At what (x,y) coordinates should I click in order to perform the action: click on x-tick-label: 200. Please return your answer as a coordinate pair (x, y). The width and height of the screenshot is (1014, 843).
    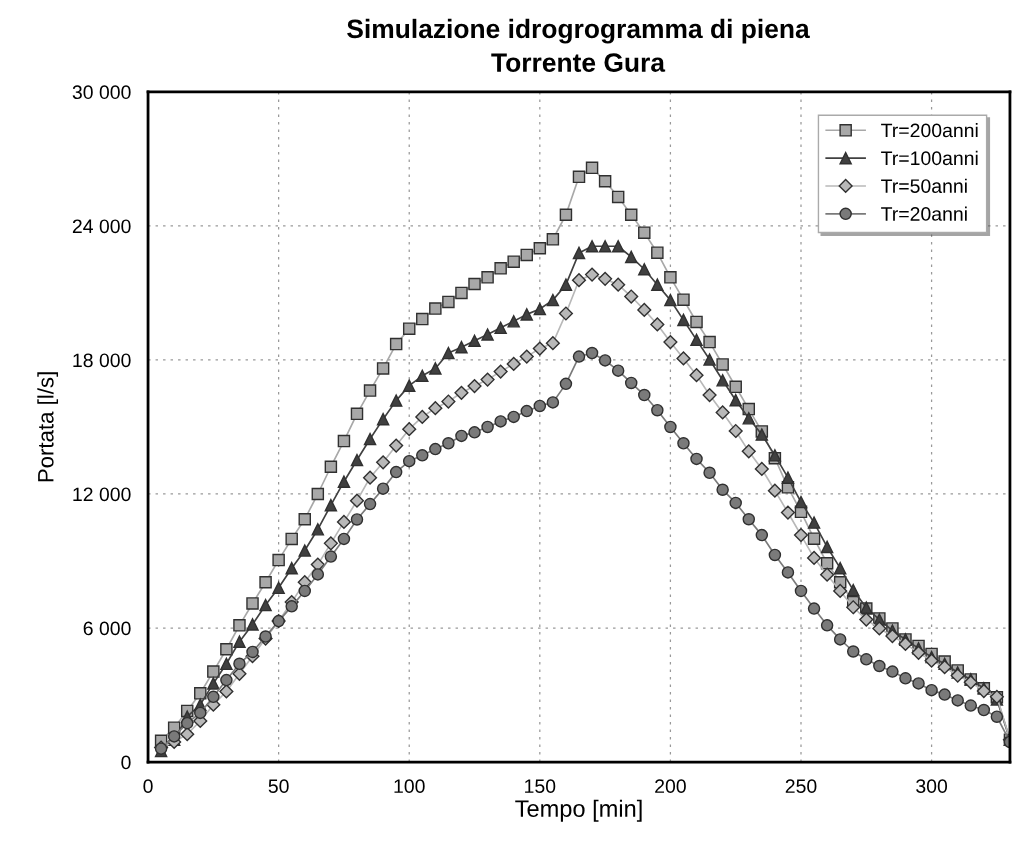
    Looking at the image, I should click on (670, 786).